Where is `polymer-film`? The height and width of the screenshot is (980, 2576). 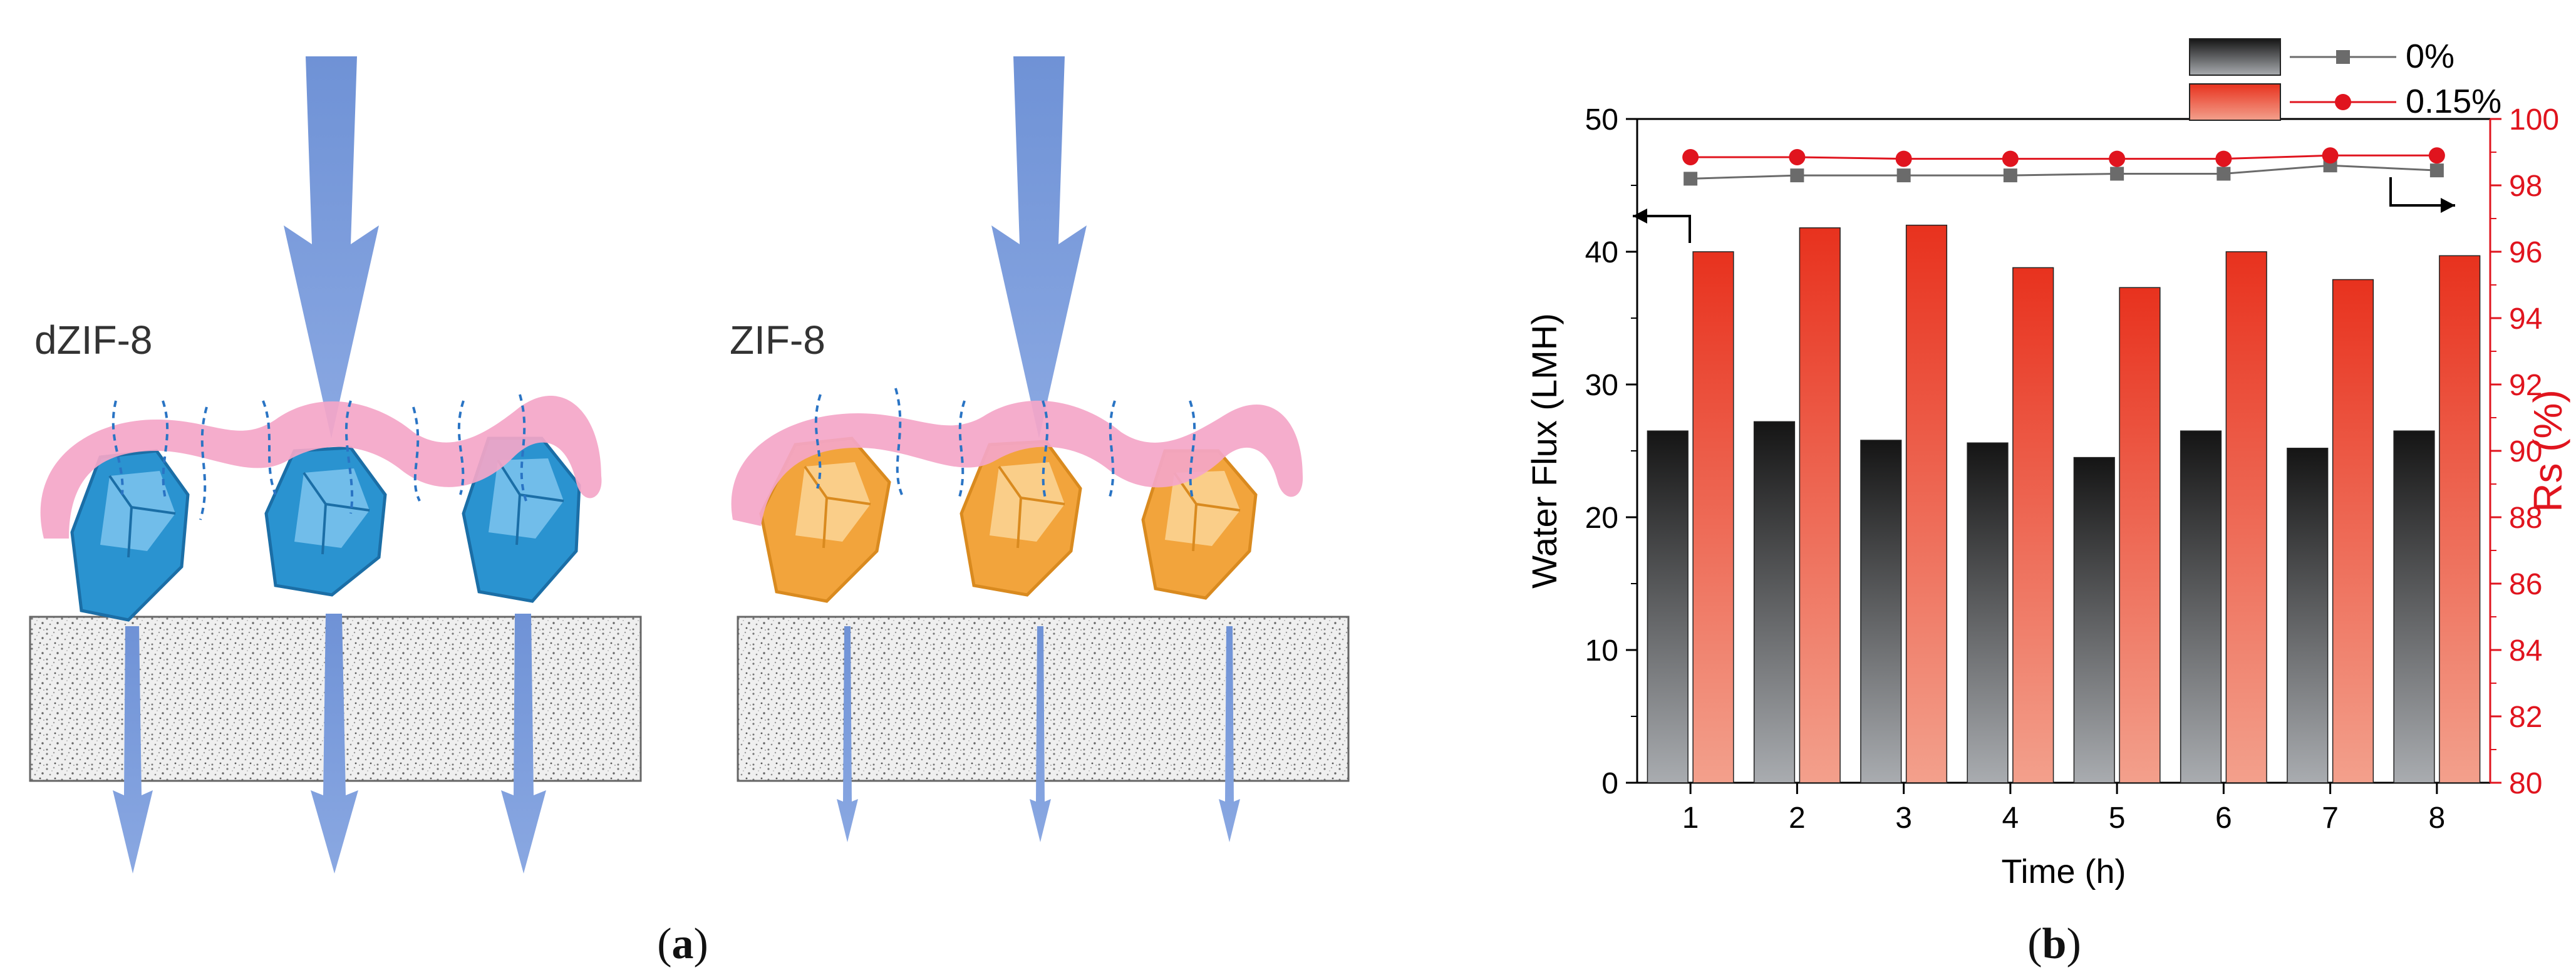
polymer-film is located at coordinates (1017, 463).